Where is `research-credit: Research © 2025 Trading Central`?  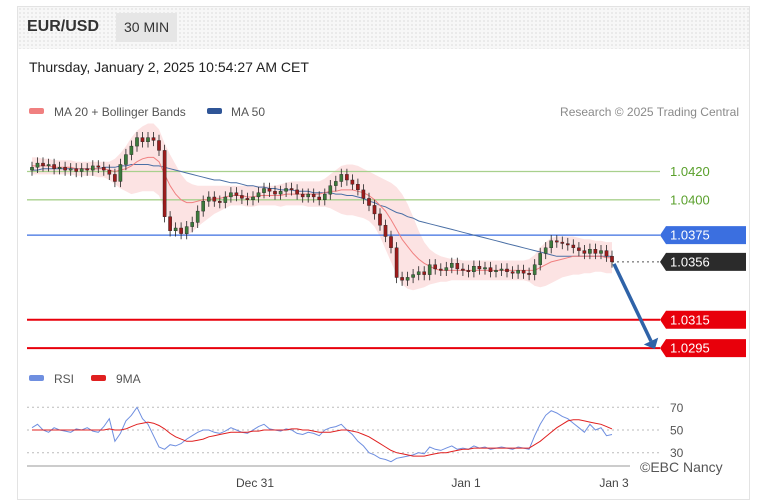
research-credit: Research © 2025 Trading Central is located at coordinates (649, 112).